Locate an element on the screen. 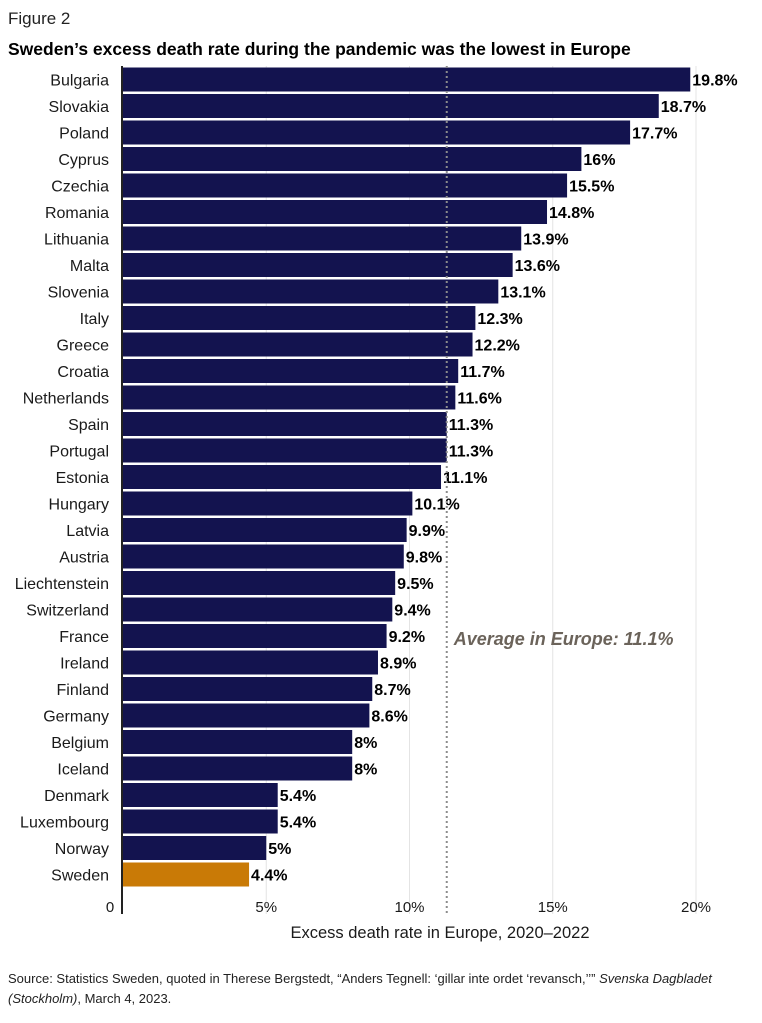 This screenshot has height=1023, width=762. source-suffix: , March 4, 2023. is located at coordinates (124, 998).